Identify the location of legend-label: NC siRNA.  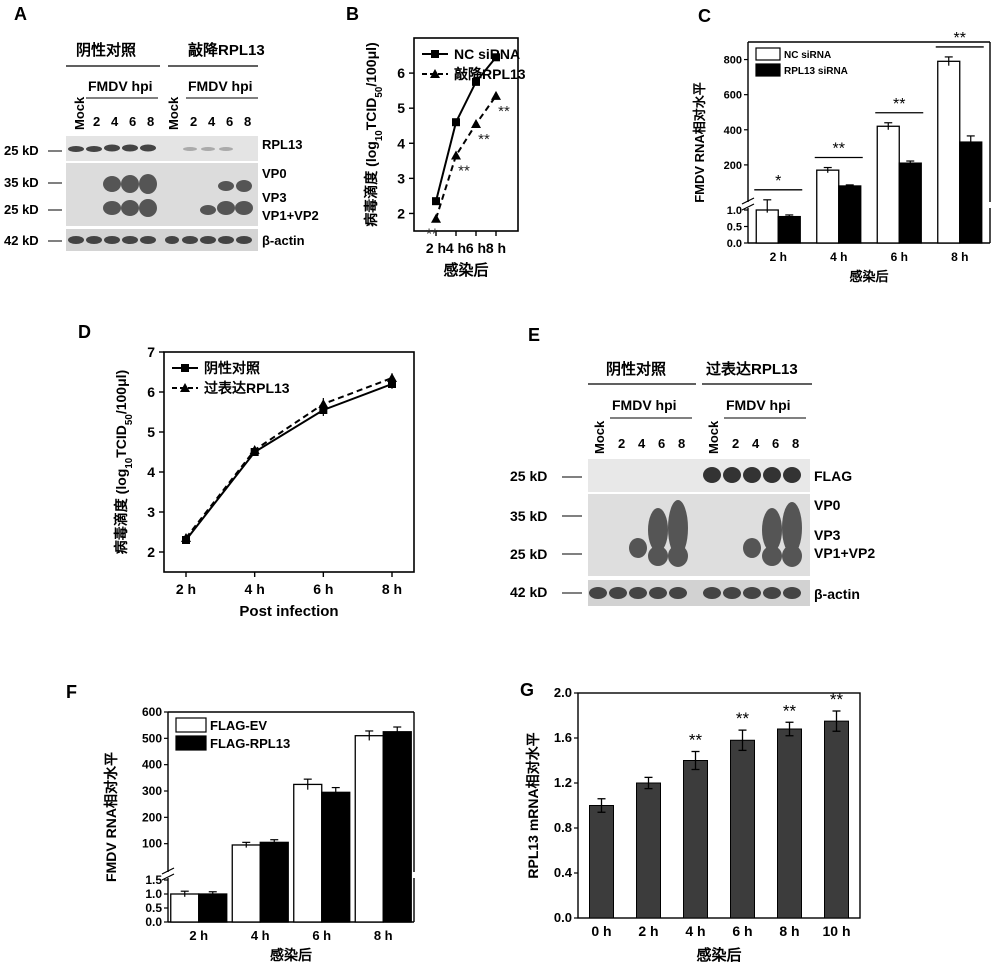
(807, 55).